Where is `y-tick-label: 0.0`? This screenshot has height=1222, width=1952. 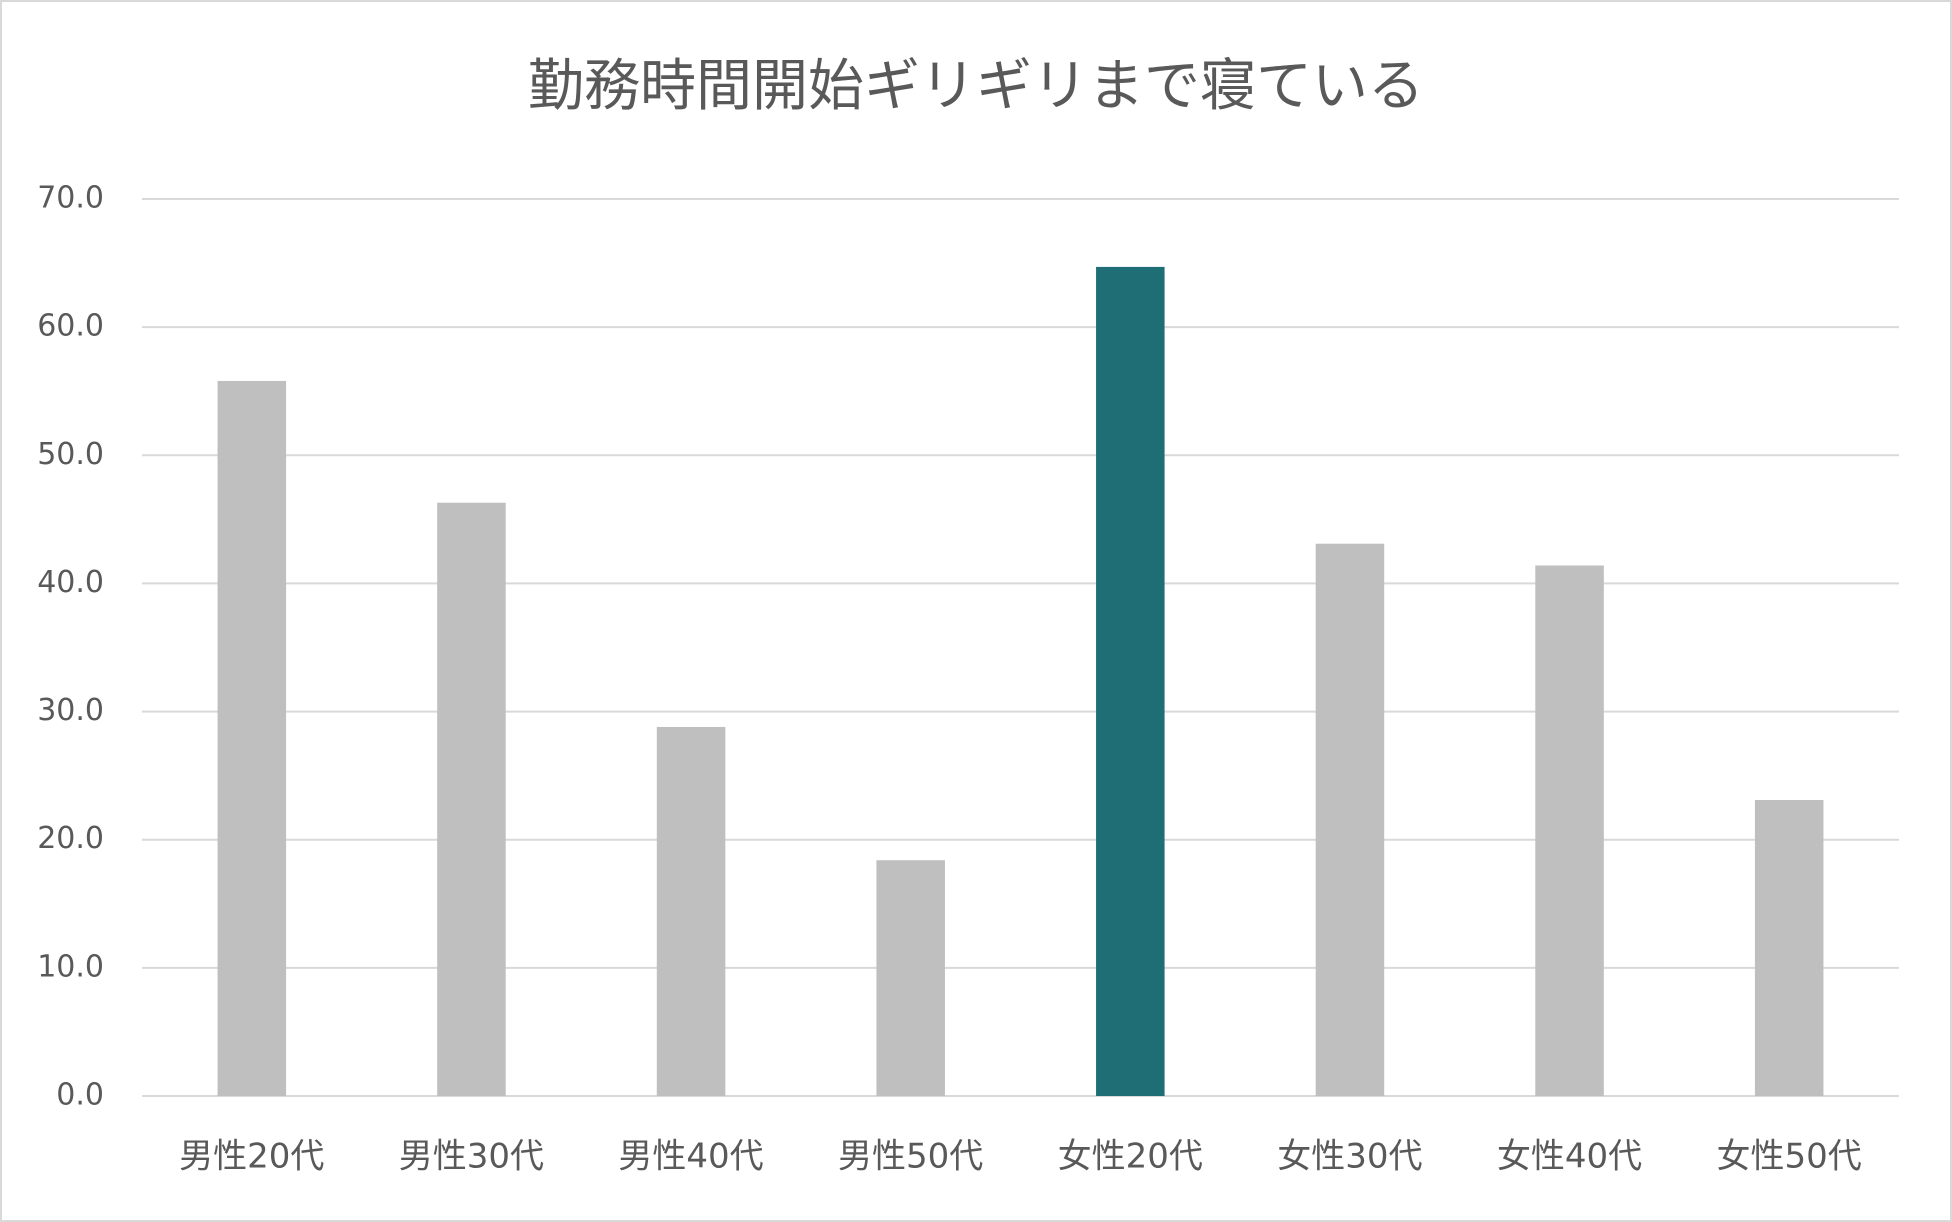 y-tick-label: 0.0 is located at coordinates (80, 1095).